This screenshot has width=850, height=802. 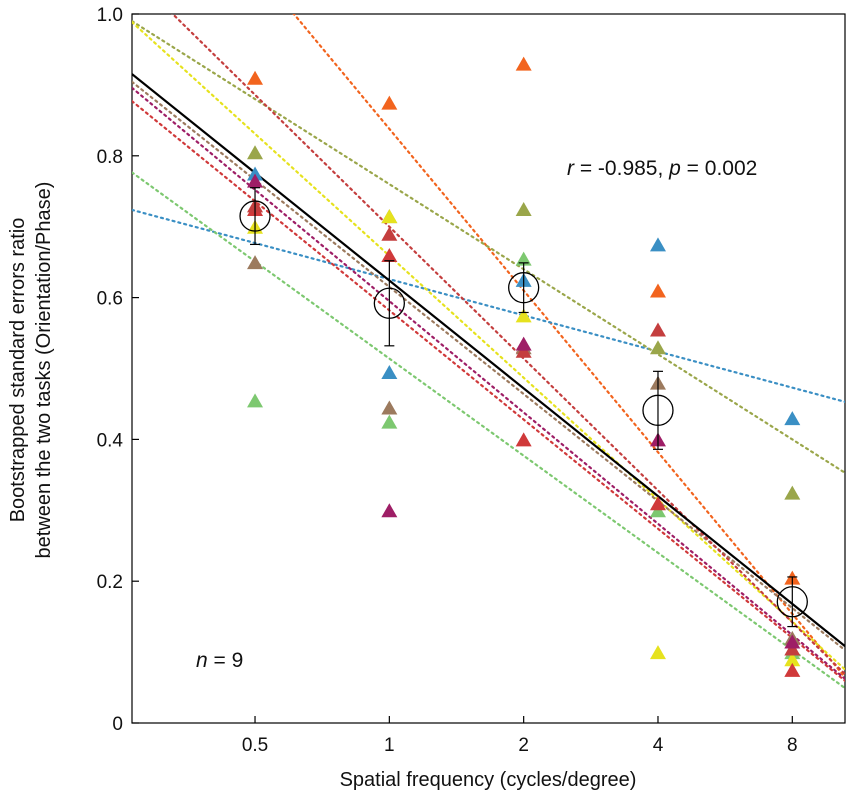 I want to click on x-tick-label-4: 8, so click(x=792, y=745).